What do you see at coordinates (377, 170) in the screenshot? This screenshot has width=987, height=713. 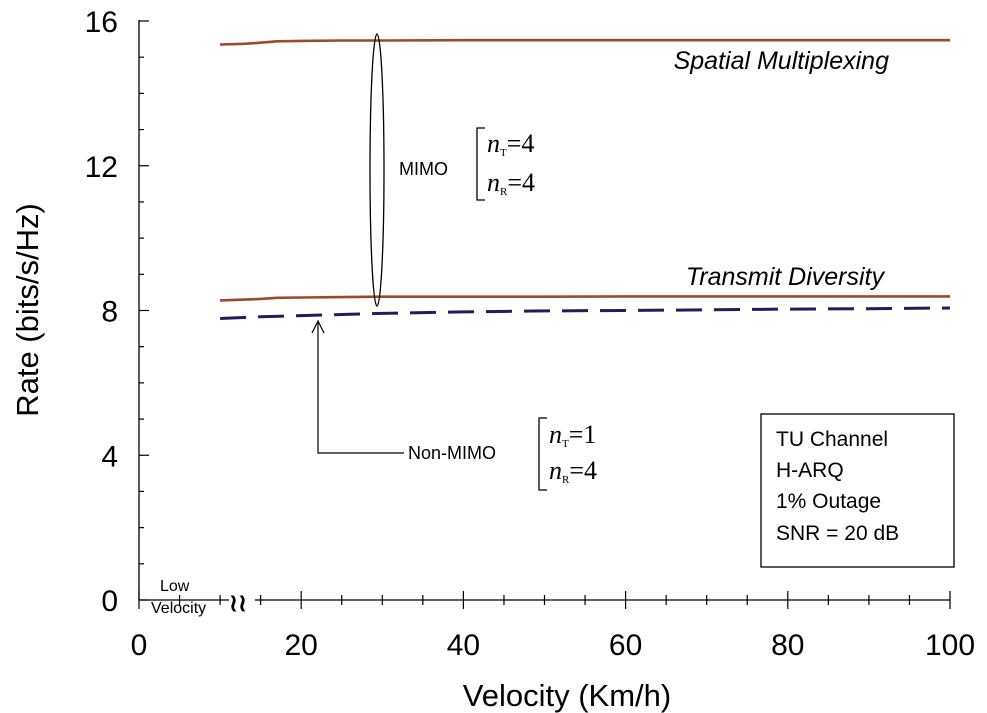 I see `mimo-ellipse` at bounding box center [377, 170].